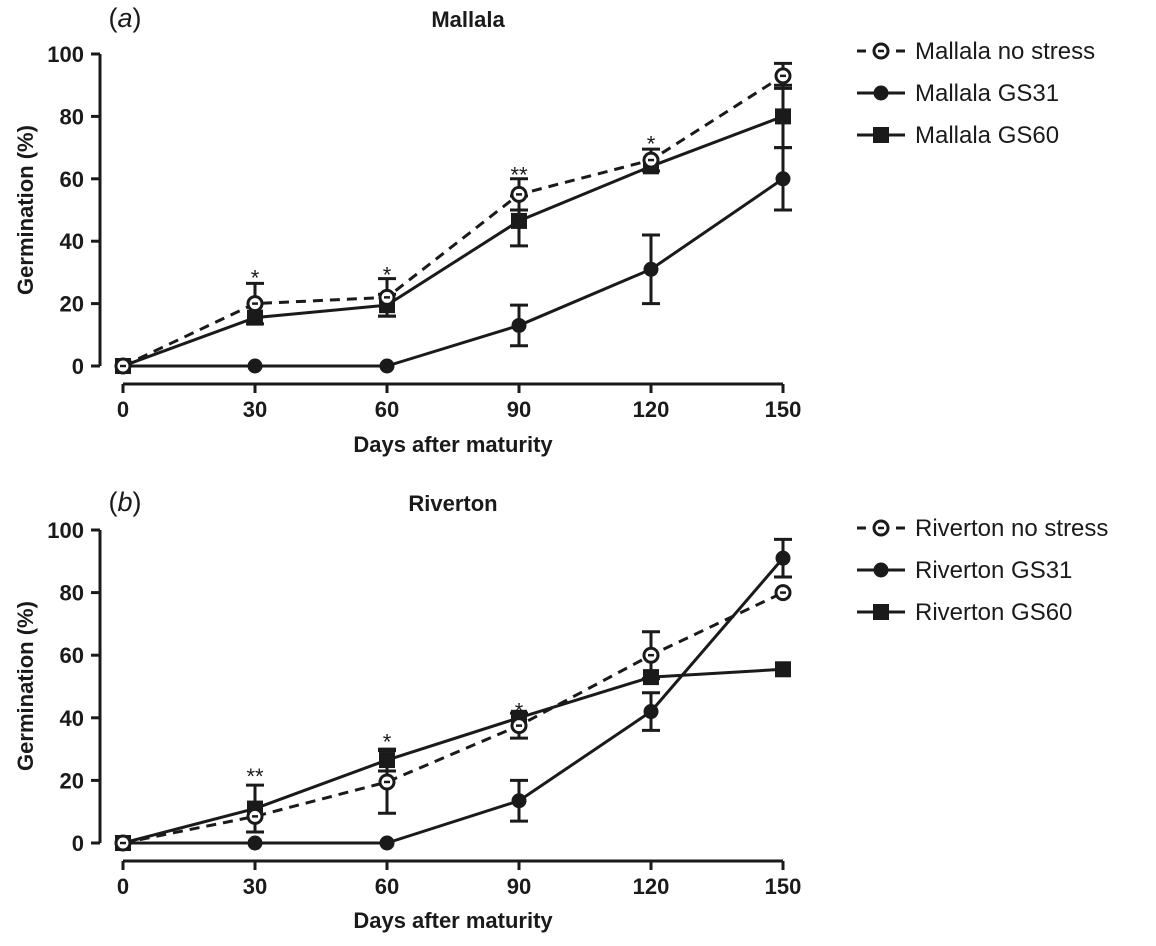  I want to click on legend-label: Mallala no stress, so click(1005, 51).